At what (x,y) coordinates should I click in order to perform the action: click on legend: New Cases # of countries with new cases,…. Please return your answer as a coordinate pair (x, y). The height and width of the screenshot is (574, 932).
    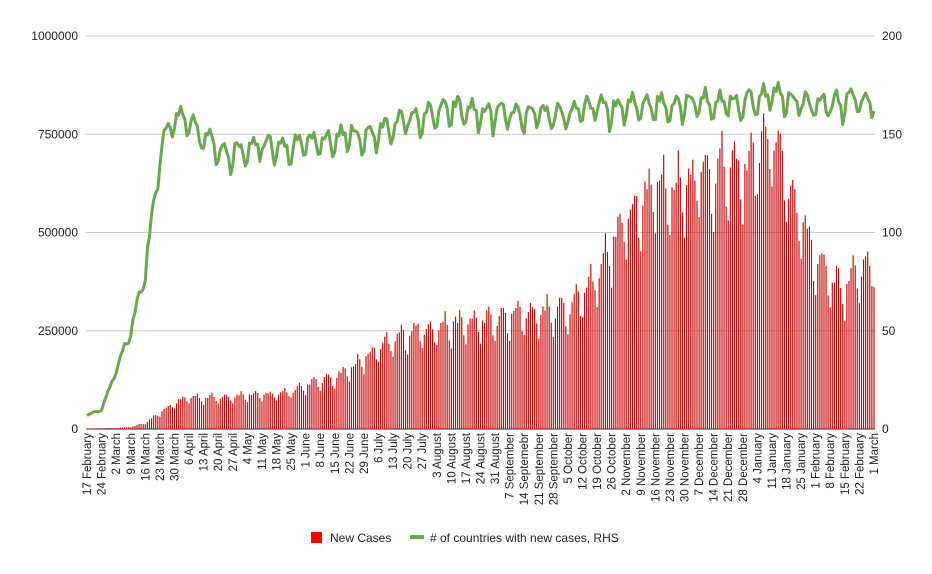
    Looking at the image, I should click on (465, 538).